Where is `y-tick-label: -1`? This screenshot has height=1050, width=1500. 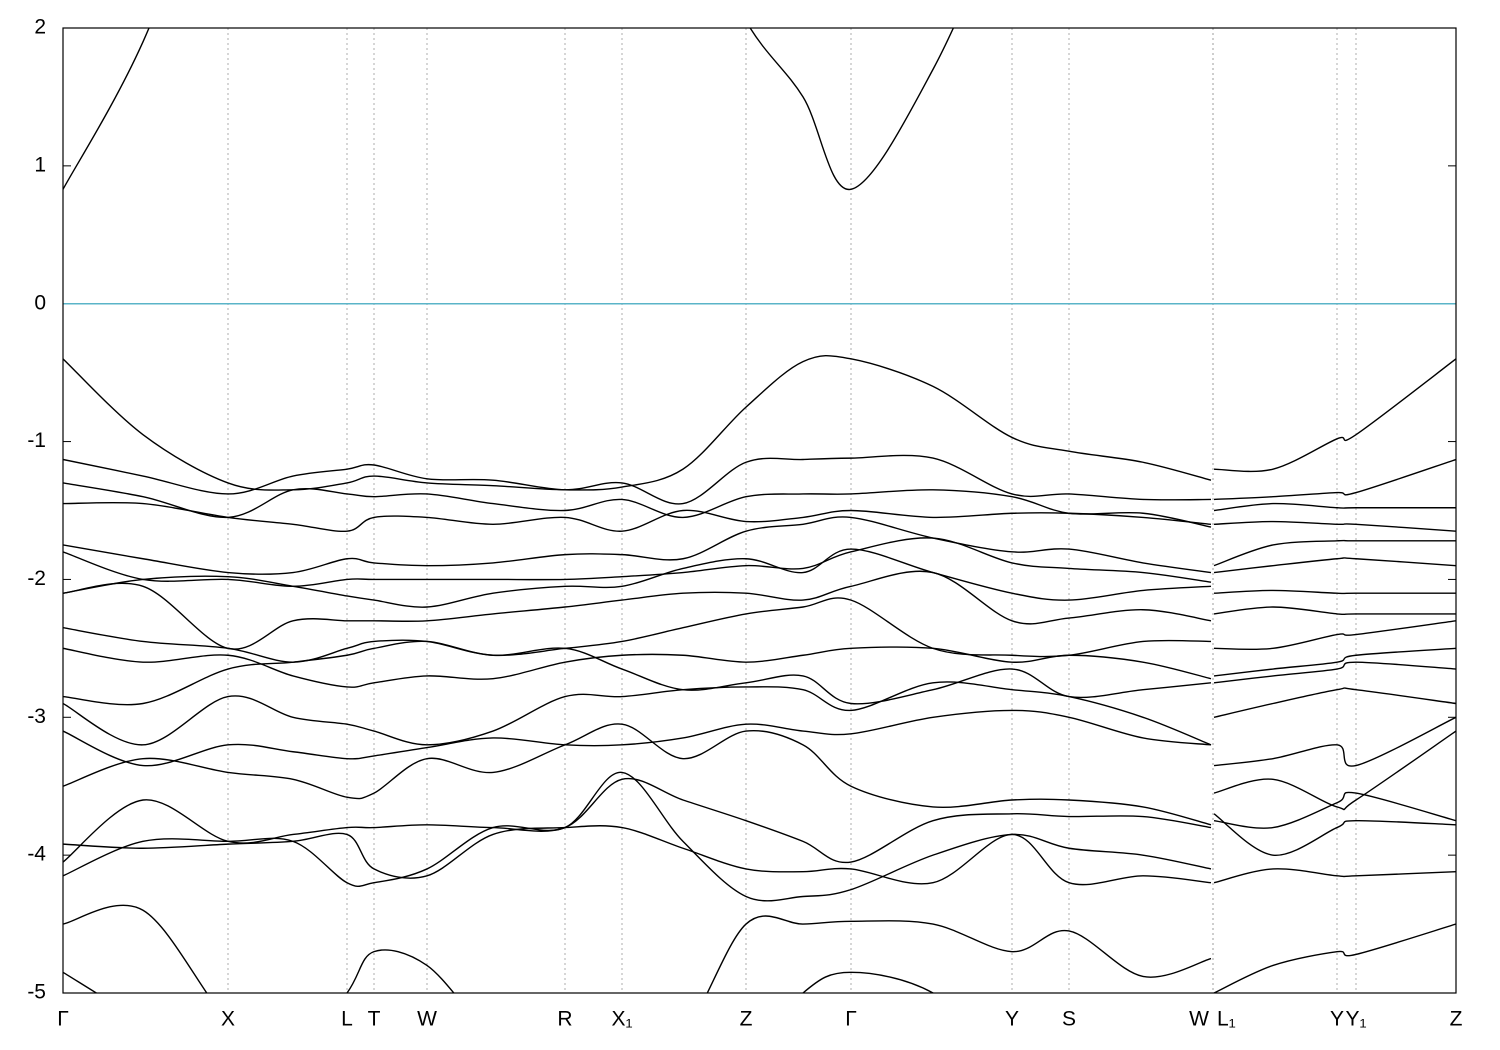
y-tick-label: -1 is located at coordinates (36, 440).